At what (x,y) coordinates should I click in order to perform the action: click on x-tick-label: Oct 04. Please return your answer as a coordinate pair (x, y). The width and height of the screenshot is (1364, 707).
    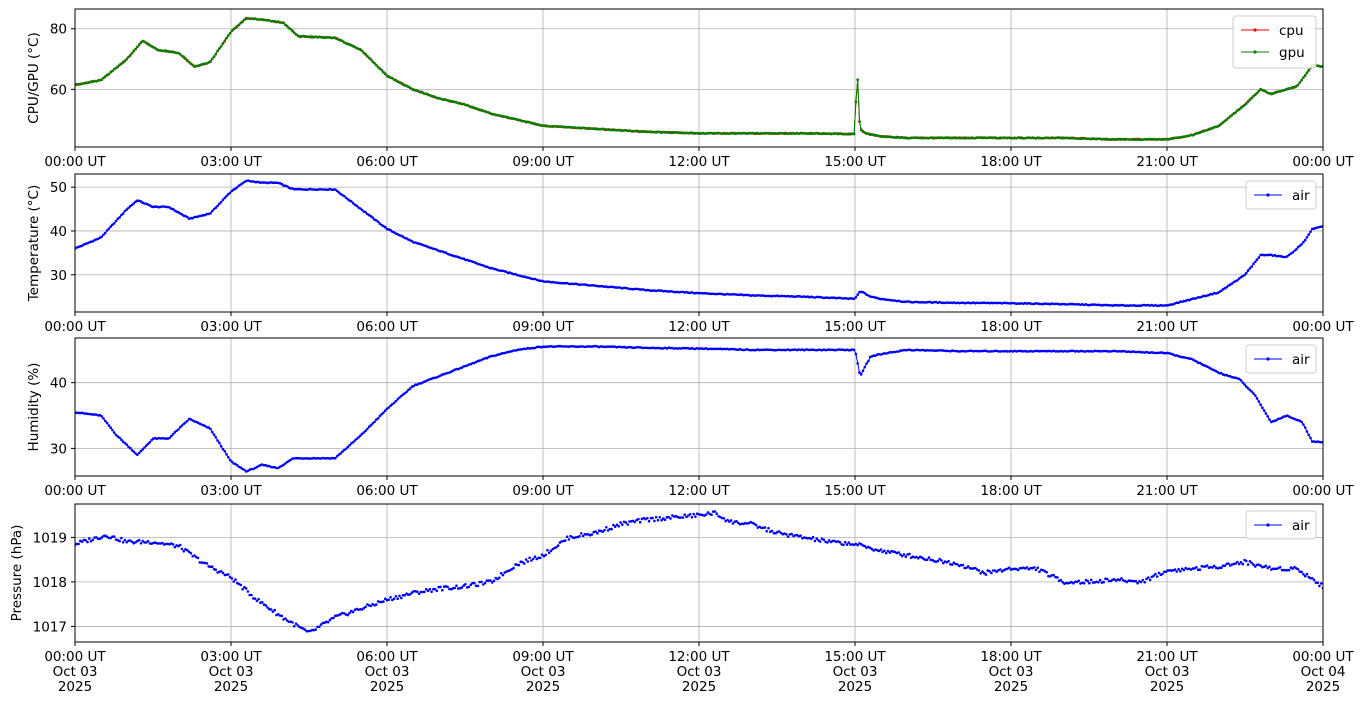
    Looking at the image, I should click on (1323, 672).